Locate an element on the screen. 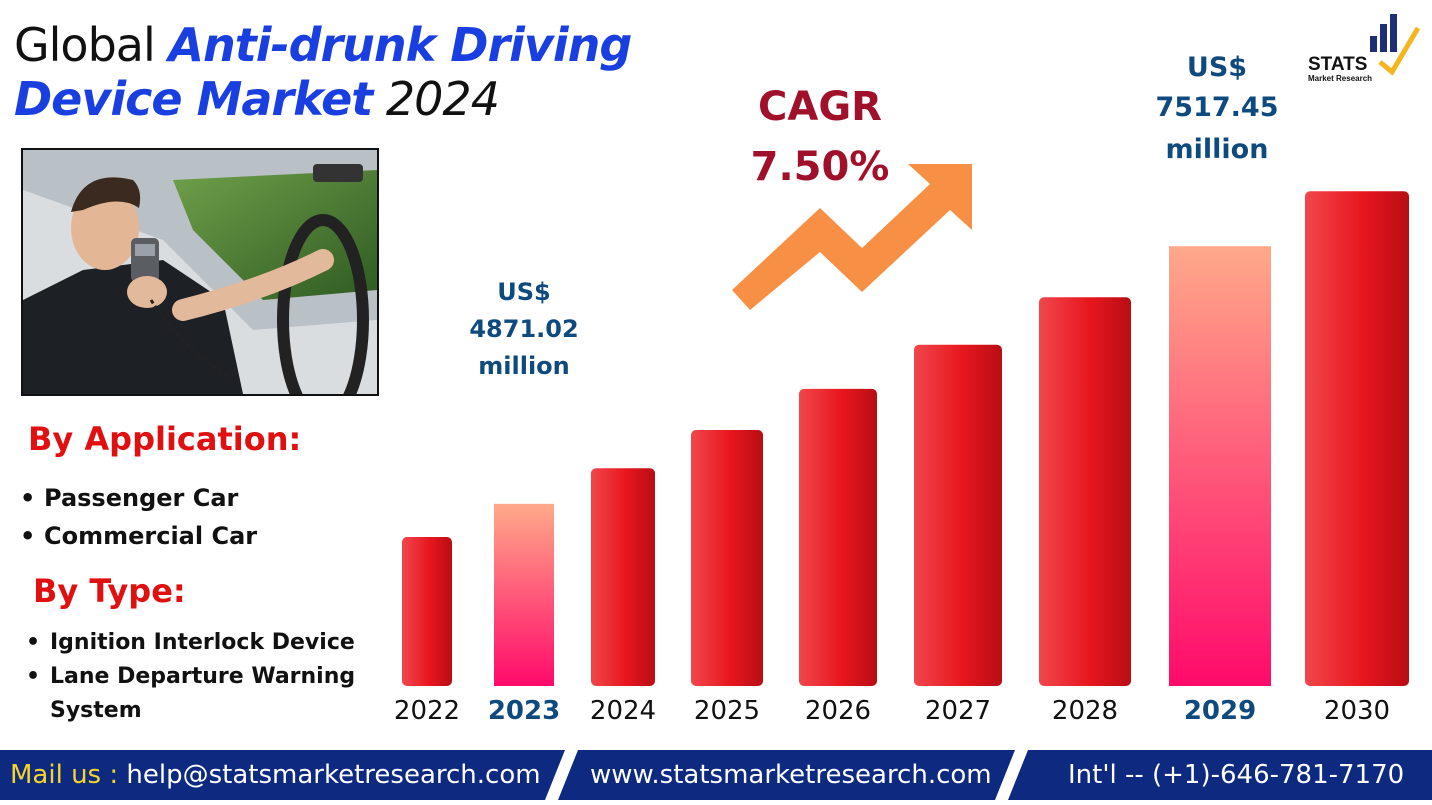 This screenshot has height=805, width=1432. stats-logo: STATS Market Research is located at coordinates (1364, 48).